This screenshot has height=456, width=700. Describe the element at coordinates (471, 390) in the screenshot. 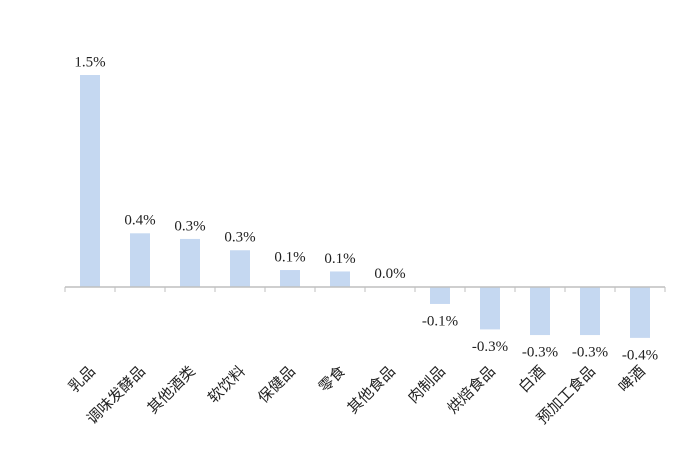

I see `x-tick-label: 烘焙食品` at that location.